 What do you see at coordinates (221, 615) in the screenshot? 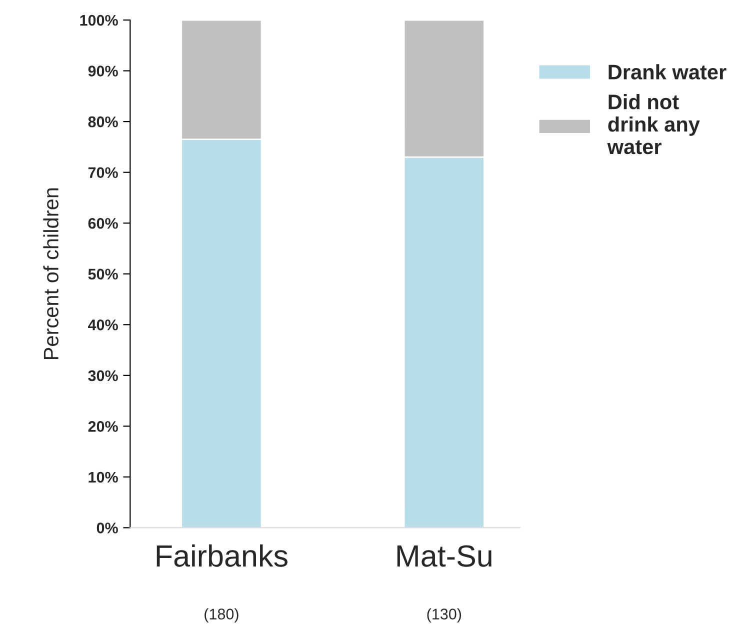
I see `text: (180)` at bounding box center [221, 615].